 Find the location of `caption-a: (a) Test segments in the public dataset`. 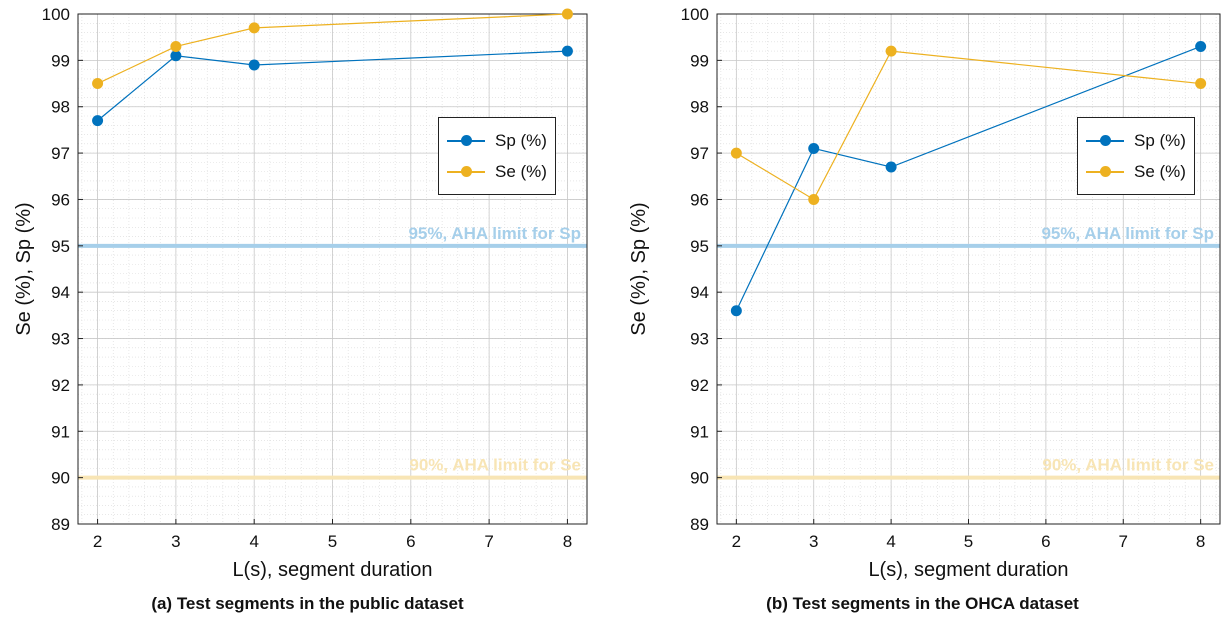

caption-a: (a) Test segments in the public dataset is located at coordinates (307, 603).